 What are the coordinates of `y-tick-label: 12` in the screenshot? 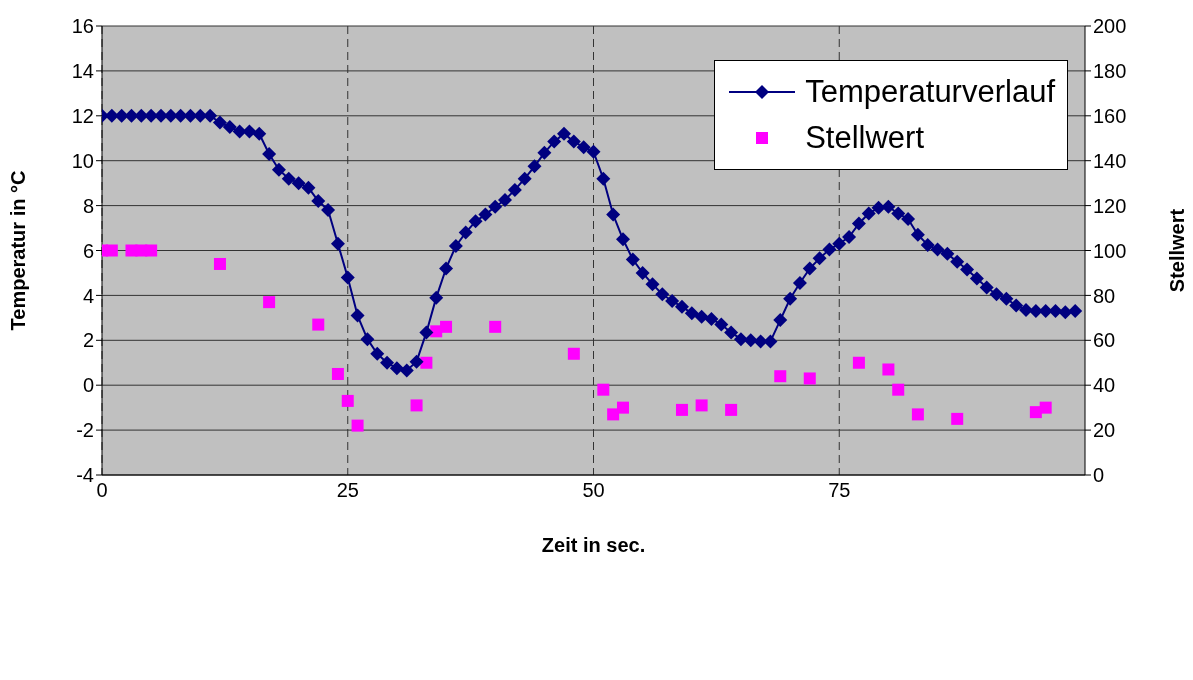 It's located at (82, 115).